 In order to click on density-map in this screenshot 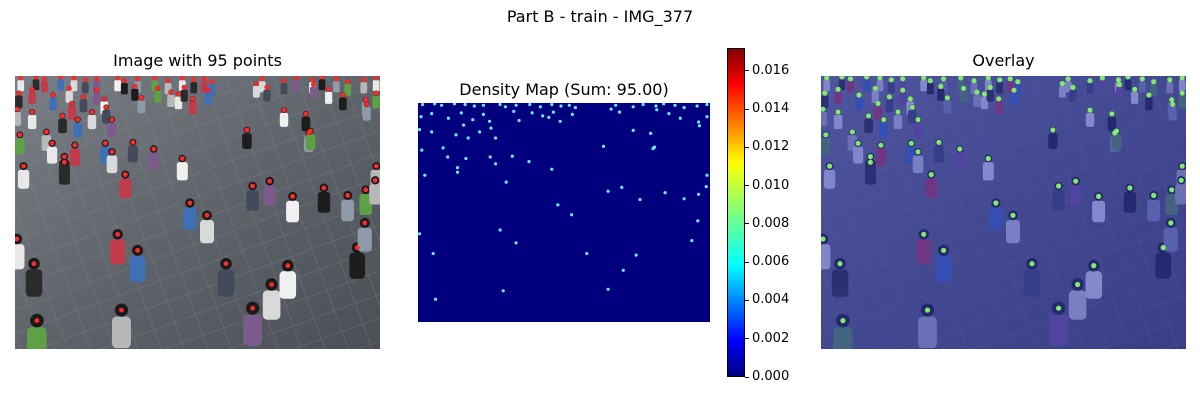, I will do `click(563, 212)`.